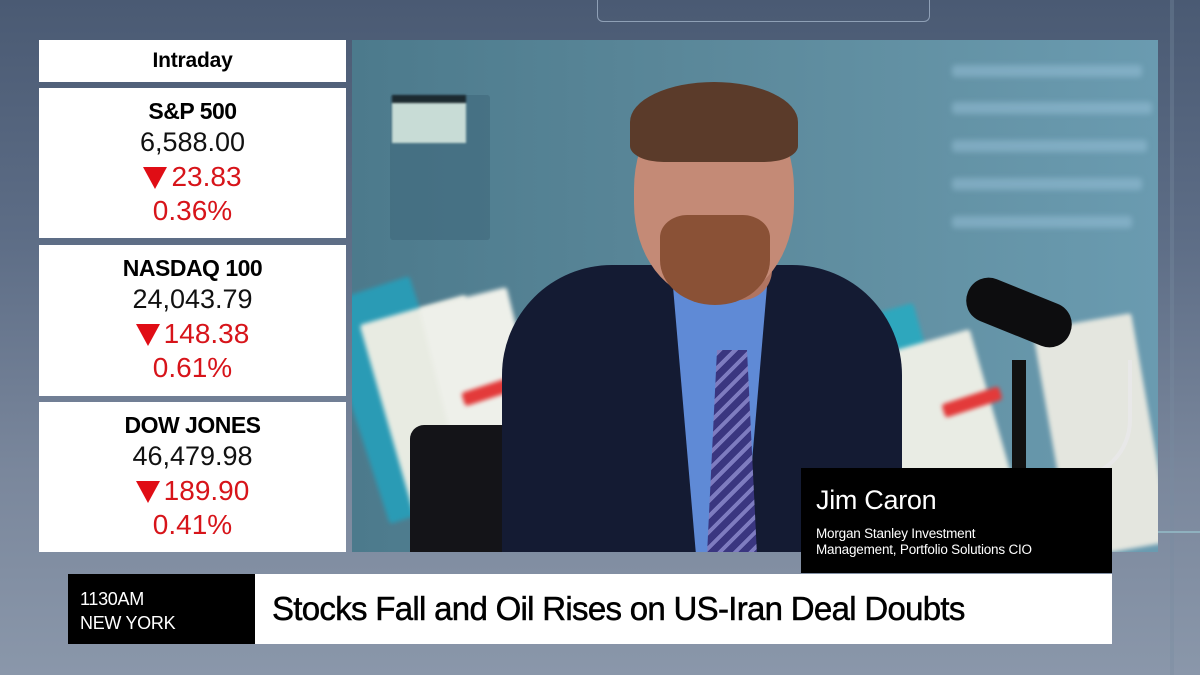 Image resolution: width=1200 pixels, height=675 pixels. What do you see at coordinates (192, 268) in the screenshot?
I see `index-name: NASDAQ 100` at bounding box center [192, 268].